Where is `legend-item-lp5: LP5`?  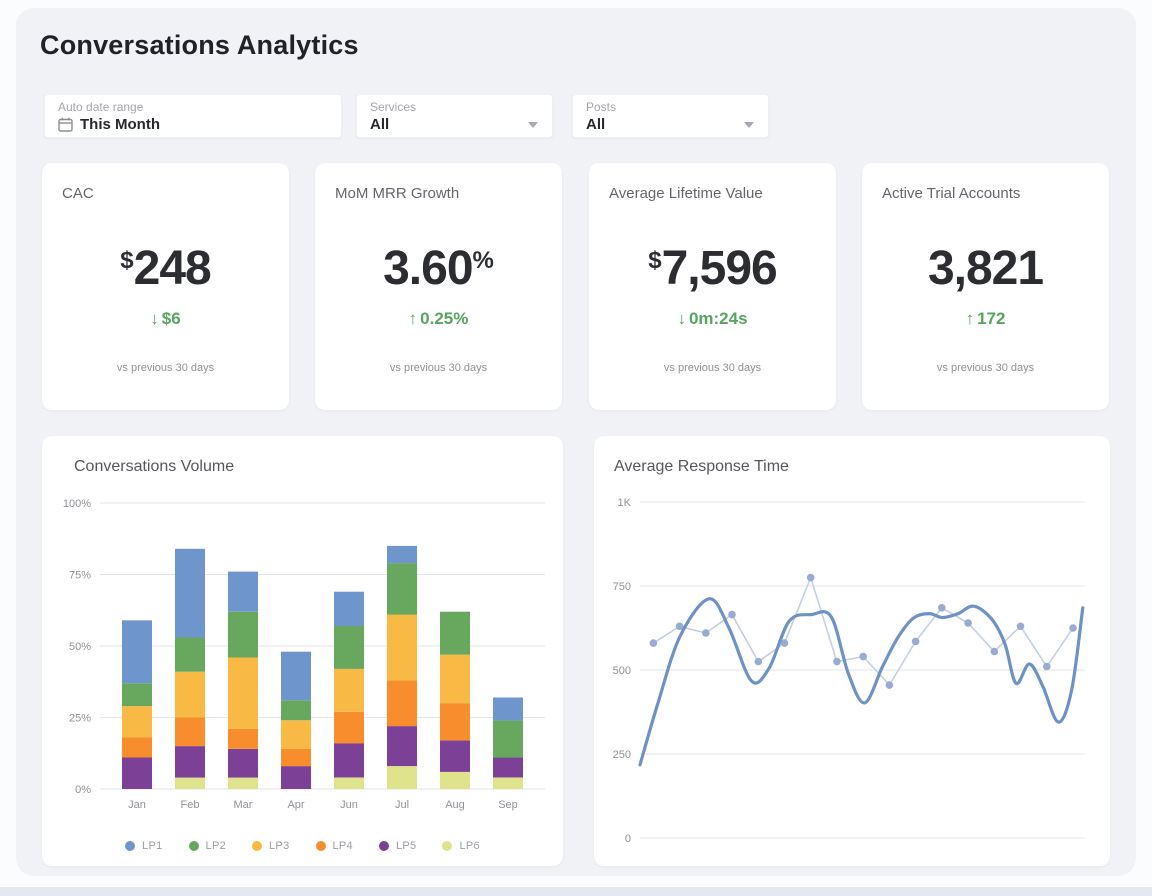 legend-item-lp5: LP5 is located at coordinates (397, 846).